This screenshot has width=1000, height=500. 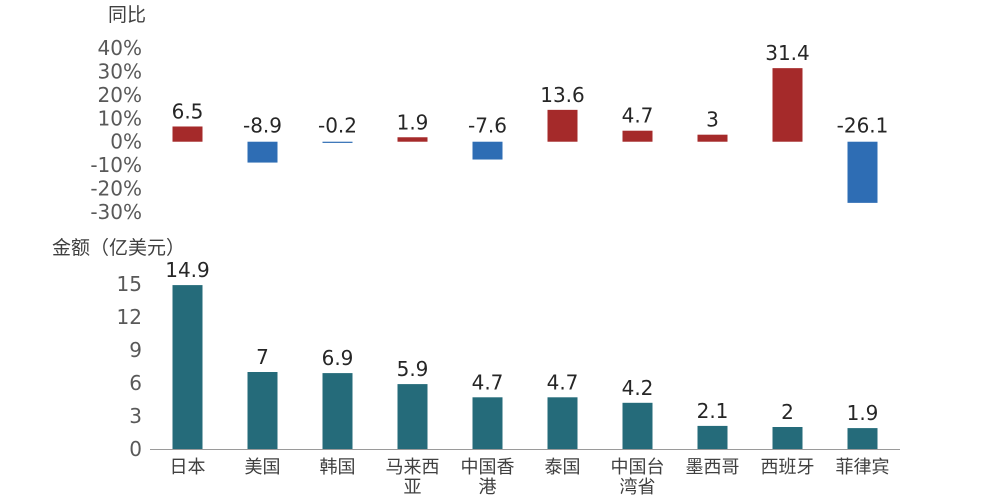 I want to click on amount-data-label: 2.1, so click(x=713, y=411).